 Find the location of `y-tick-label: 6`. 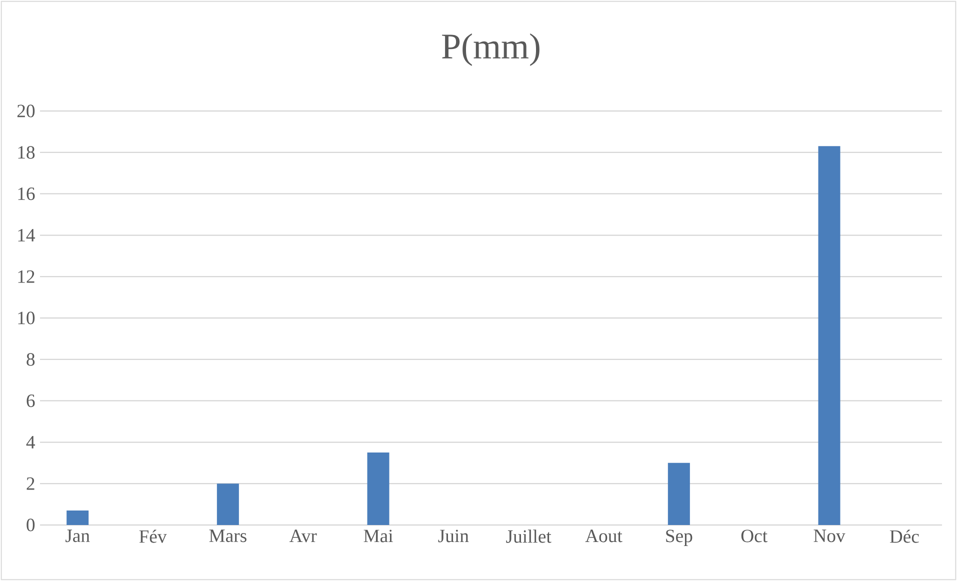

y-tick-label: 6 is located at coordinates (30, 401).